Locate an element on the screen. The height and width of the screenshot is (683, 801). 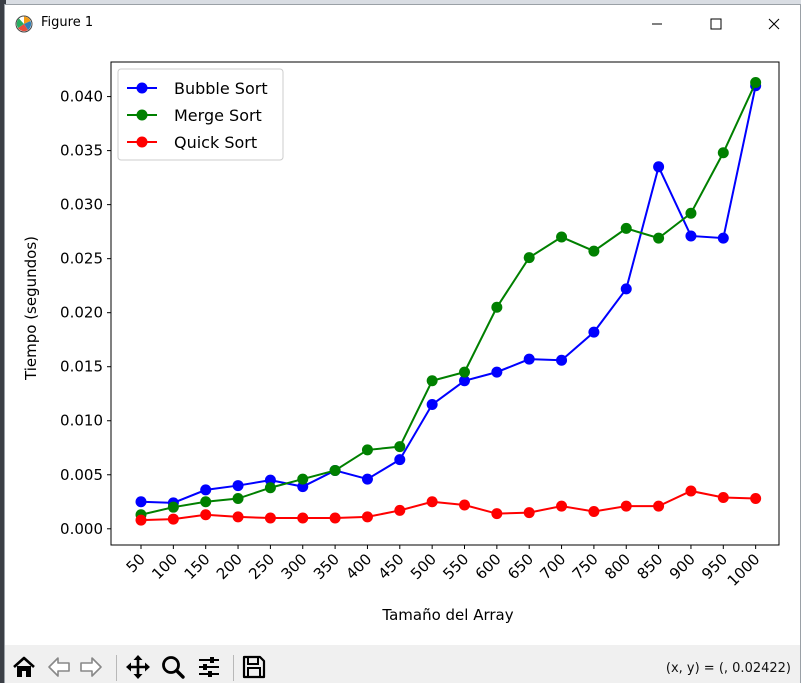
minimize-button is located at coordinates (657, 23).